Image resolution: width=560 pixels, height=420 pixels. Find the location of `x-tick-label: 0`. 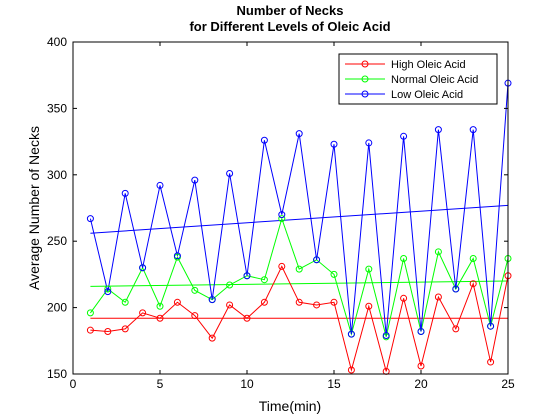

x-tick-label: 0 is located at coordinates (73, 384).